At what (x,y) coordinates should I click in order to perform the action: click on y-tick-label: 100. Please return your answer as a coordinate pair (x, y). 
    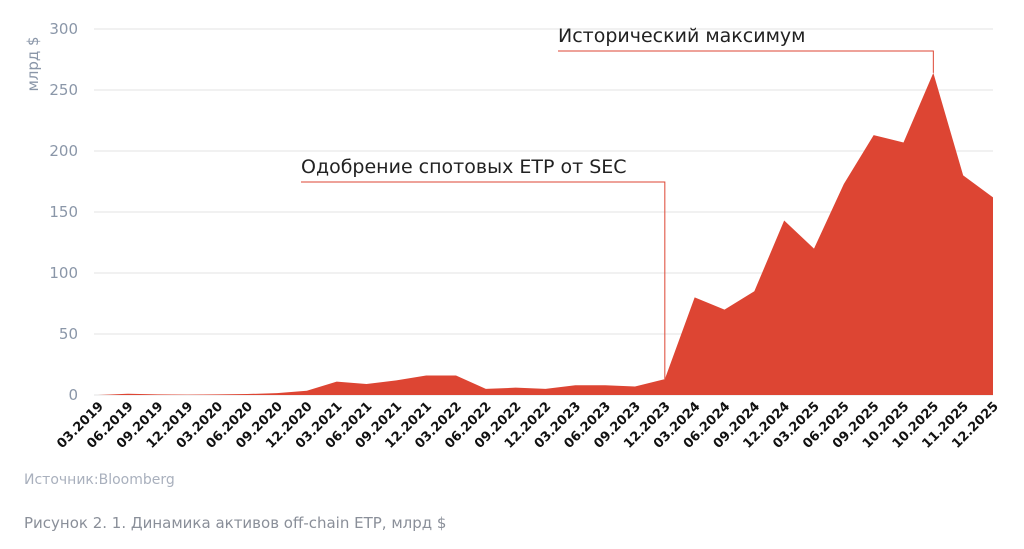
    Looking at the image, I should click on (63, 273).